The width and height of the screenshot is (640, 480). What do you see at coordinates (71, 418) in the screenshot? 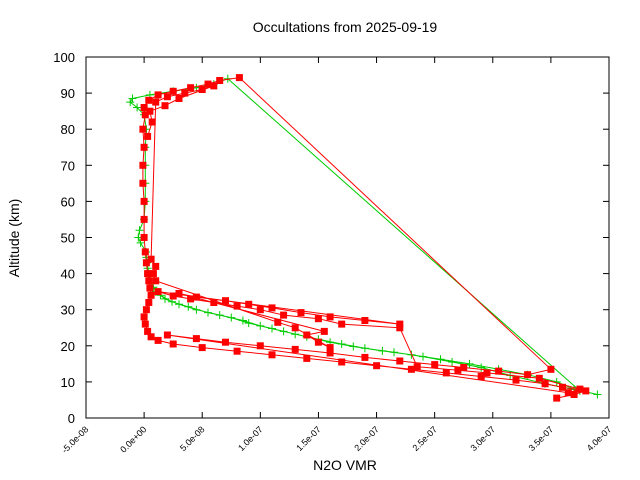
I see `y-tick-label: 0` at bounding box center [71, 418].